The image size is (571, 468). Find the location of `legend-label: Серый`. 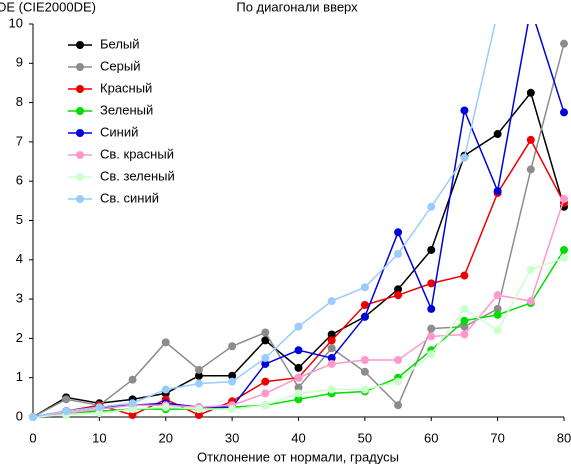

legend-label: Серый is located at coordinates (120, 65).